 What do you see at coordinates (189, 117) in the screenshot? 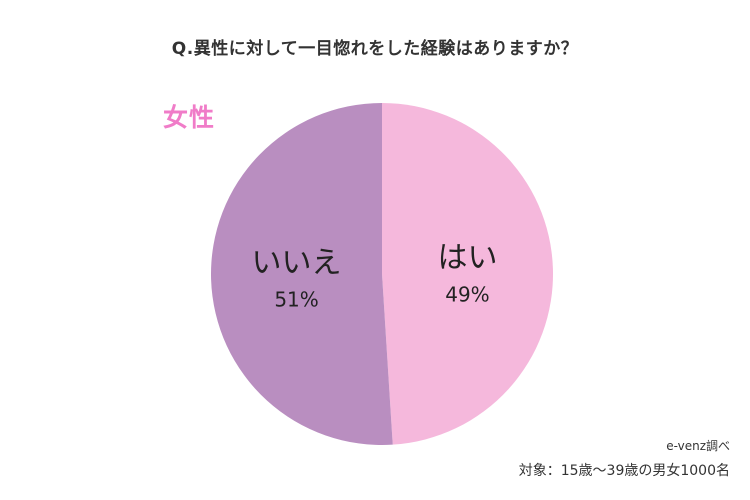
I see `group-label: 女性` at bounding box center [189, 117].